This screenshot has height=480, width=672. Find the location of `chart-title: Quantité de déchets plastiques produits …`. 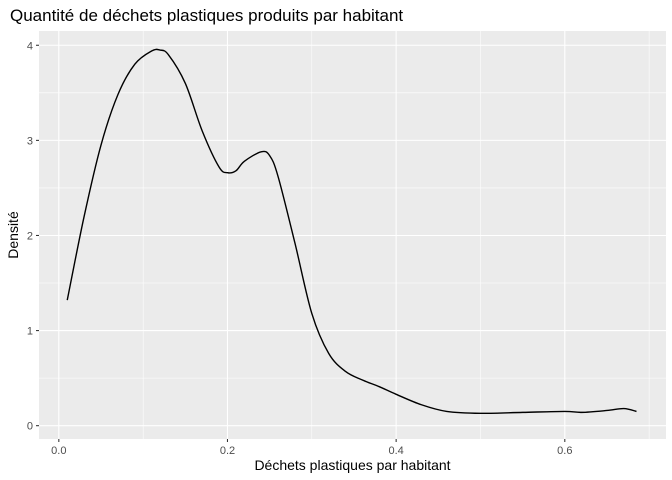

chart-title: Quantité de déchets plastiques produits … is located at coordinates (206, 15).